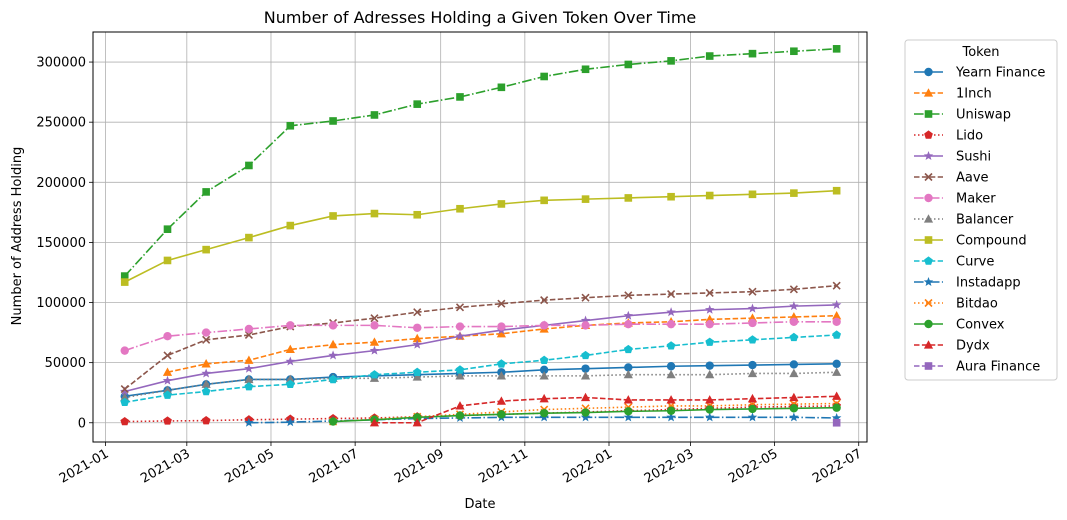 The height and width of the screenshot is (520, 1067). Describe the element at coordinates (65, 363) in the screenshot. I see `y-tick-label: 50000` at that location.